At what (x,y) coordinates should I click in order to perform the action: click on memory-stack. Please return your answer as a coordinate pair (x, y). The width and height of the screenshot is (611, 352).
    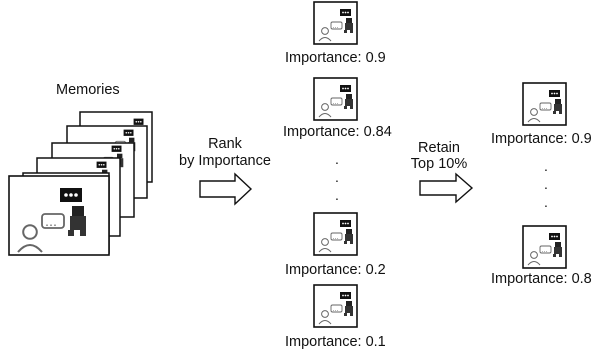
    Looking at the image, I should click on (80, 183).